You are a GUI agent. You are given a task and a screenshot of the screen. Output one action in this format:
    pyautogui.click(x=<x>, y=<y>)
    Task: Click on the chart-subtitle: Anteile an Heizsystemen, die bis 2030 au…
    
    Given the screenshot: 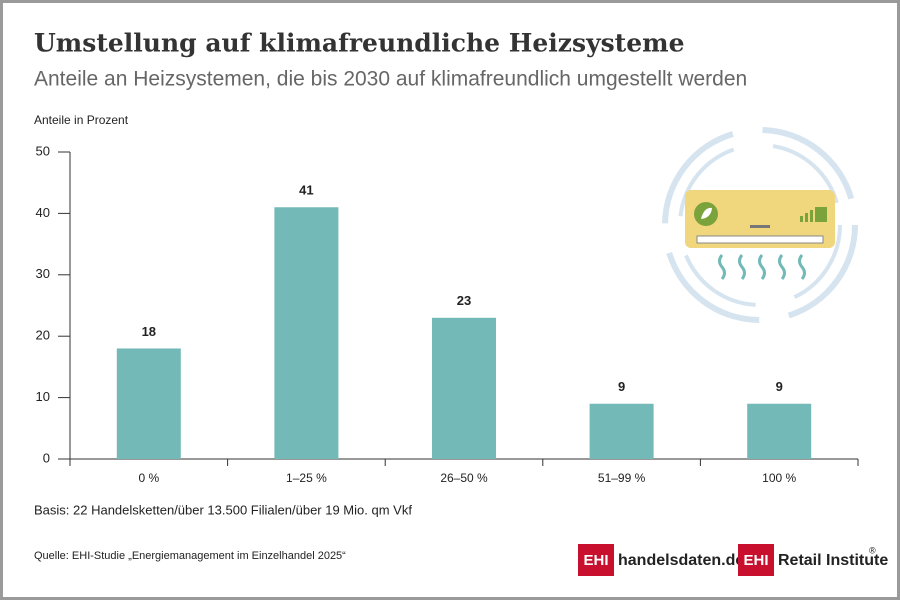 What is the action you would take?
    pyautogui.click(x=390, y=79)
    